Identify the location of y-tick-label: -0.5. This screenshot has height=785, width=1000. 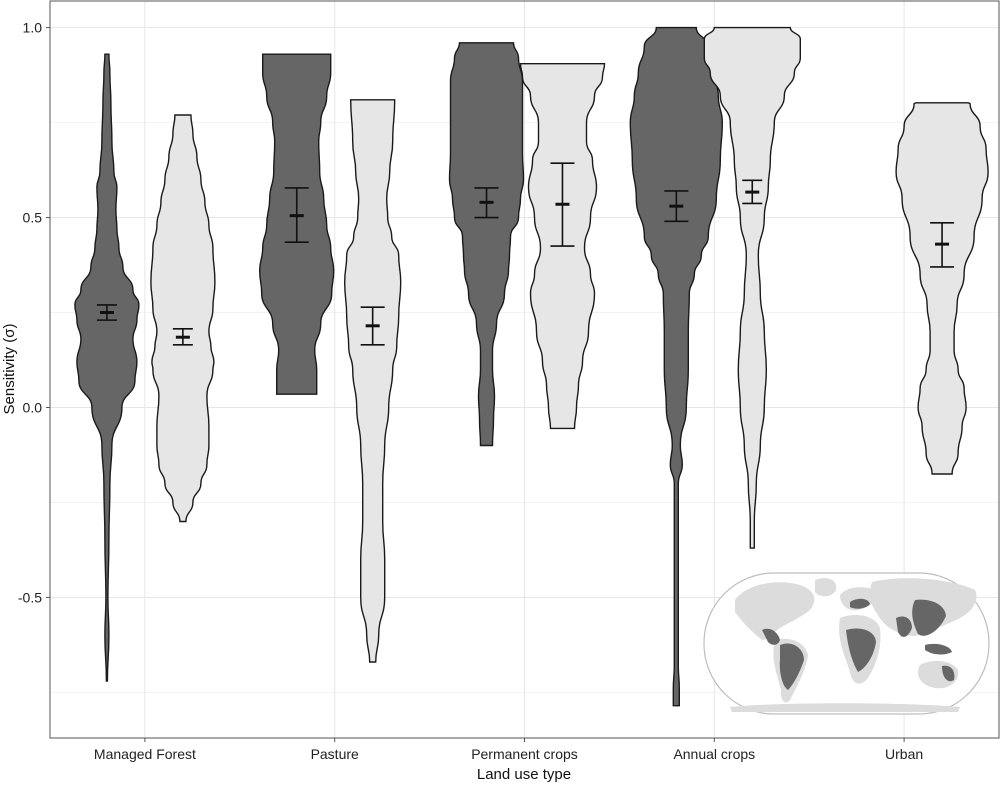
(30, 597).